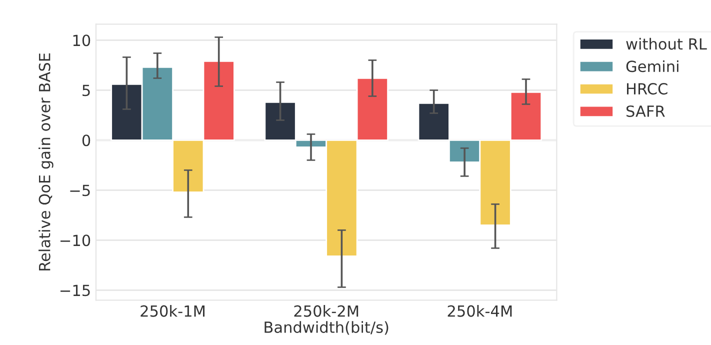  What do you see at coordinates (80, 190) in the screenshot?
I see `y-tick-label: −5` at bounding box center [80, 190].